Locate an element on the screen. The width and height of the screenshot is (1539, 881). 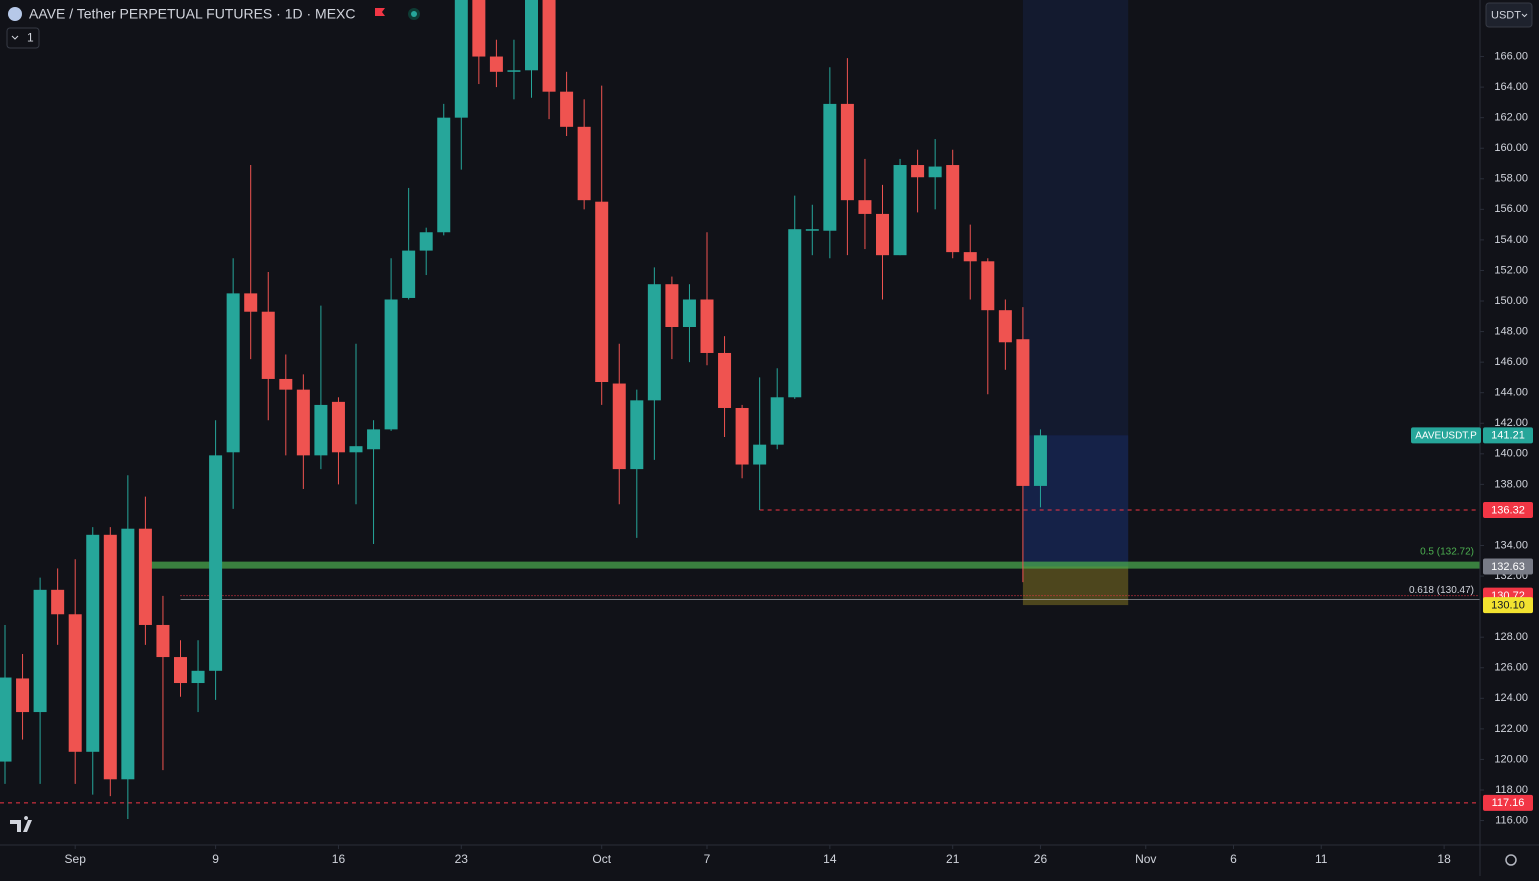
y-tick-label: 148.00 is located at coordinates (1511, 331).